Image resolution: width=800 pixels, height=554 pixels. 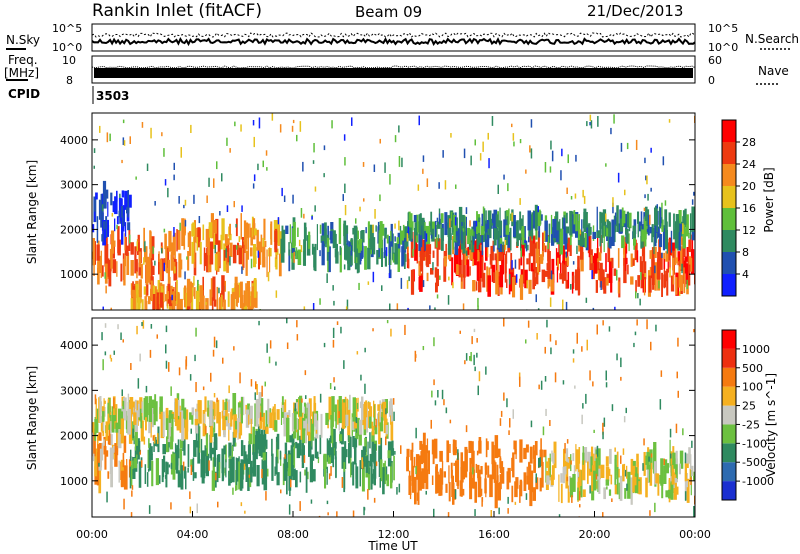 What do you see at coordinates (394, 534) in the screenshot?
I see `x-tick-label: 12:00` at bounding box center [394, 534].